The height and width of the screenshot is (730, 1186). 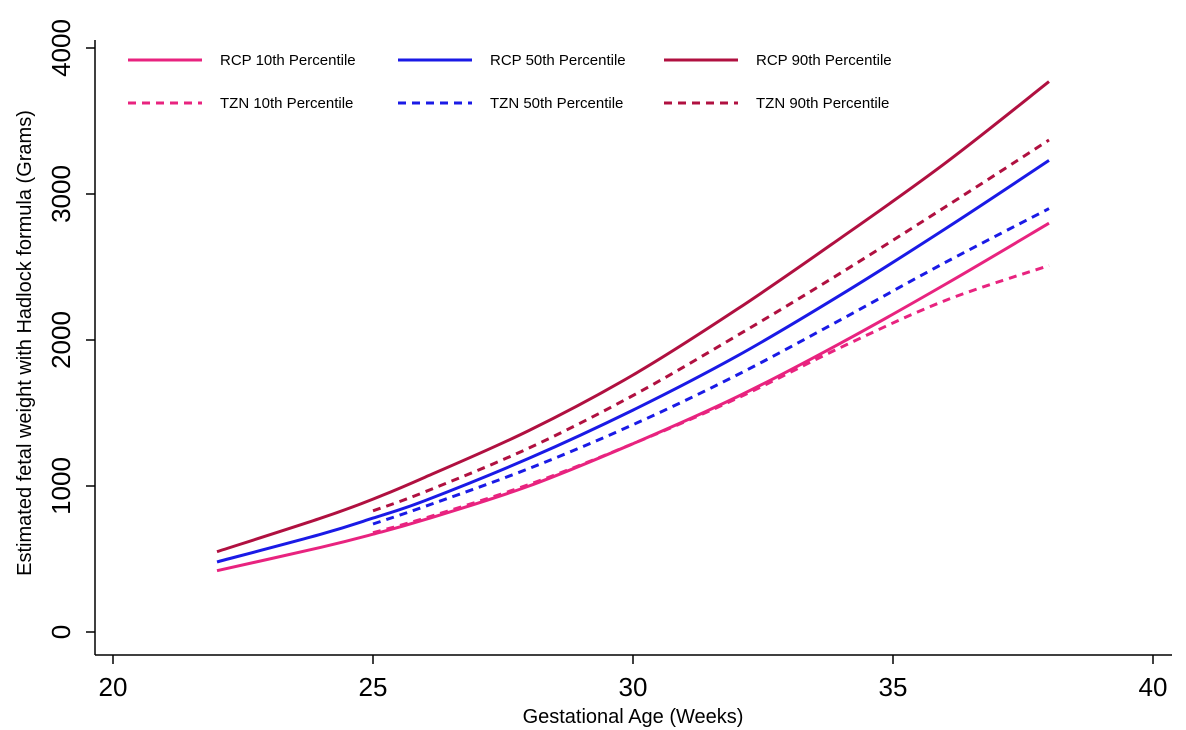 What do you see at coordinates (61, 194) in the screenshot?
I see `y-tick-label: 3000` at bounding box center [61, 194].